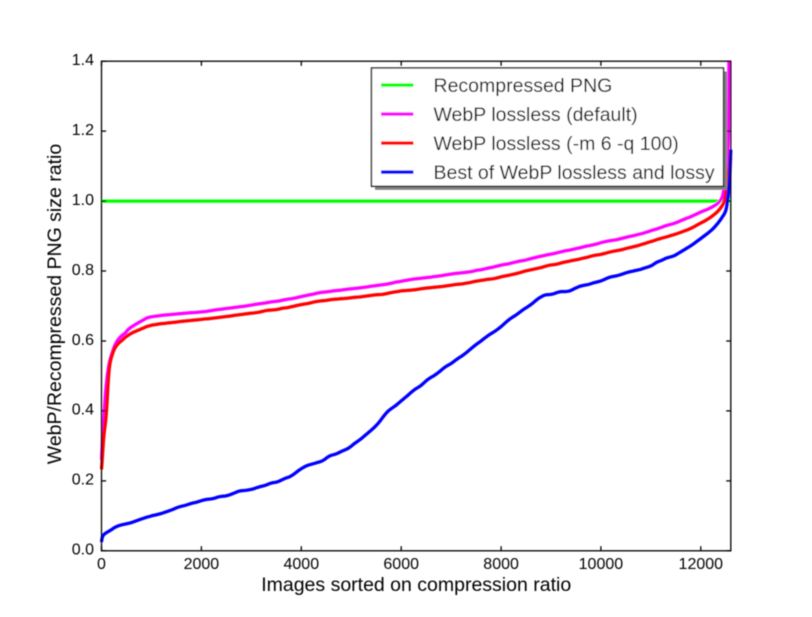  I want to click on svg-text: 0.8, so click(83, 270).